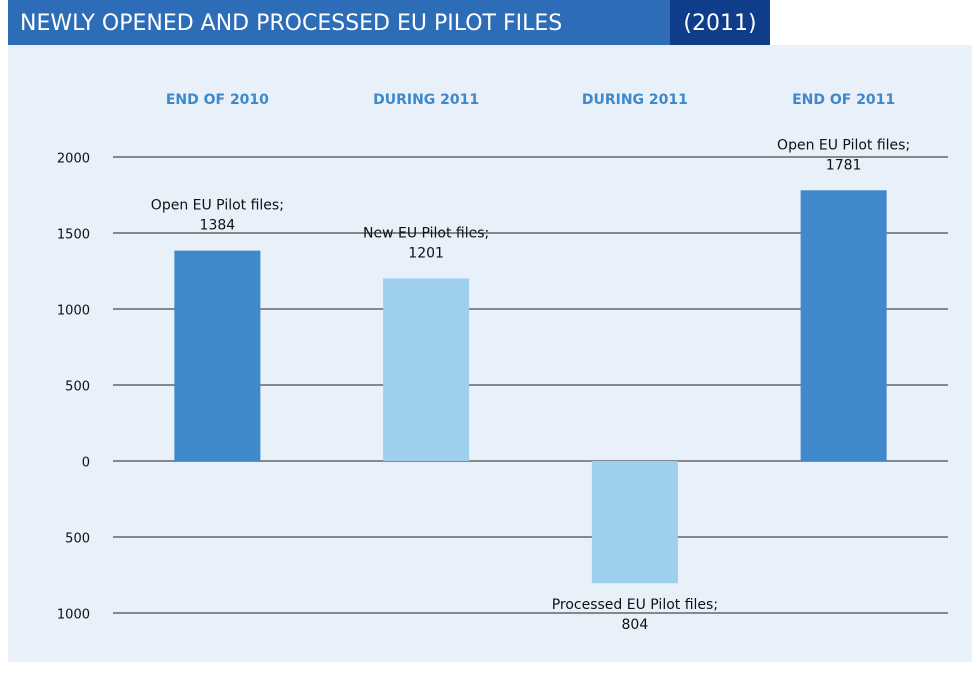  Describe the element at coordinates (73, 159) in the screenshot. I see `y-tick-label: 2000` at that location.